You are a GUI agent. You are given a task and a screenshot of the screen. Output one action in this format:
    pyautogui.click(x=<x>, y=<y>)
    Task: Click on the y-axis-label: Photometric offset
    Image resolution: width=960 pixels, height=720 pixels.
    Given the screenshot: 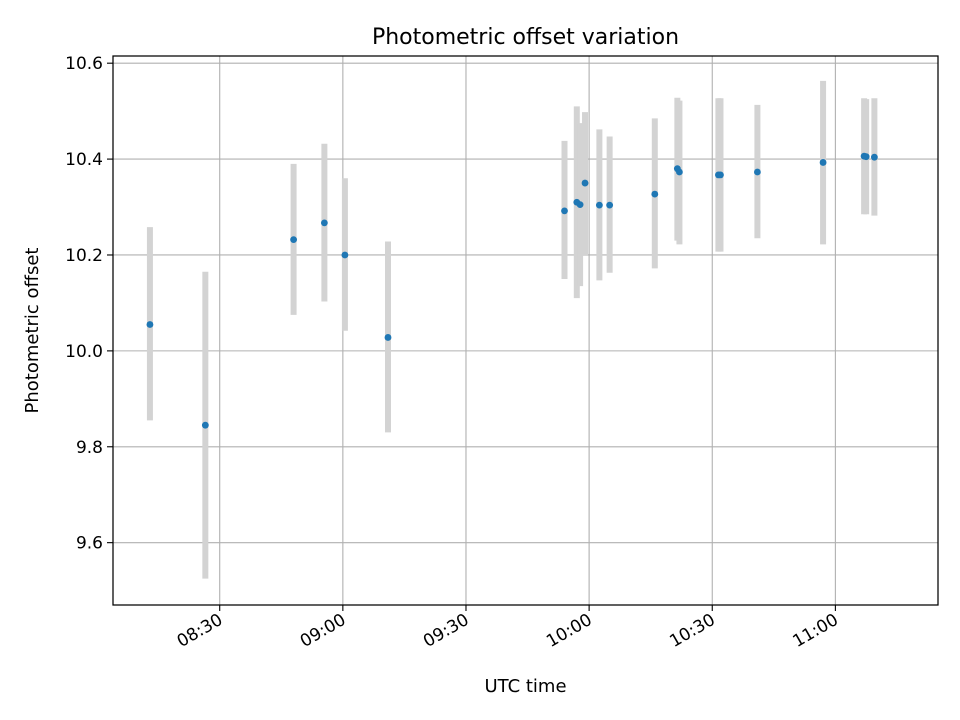 What is the action you would take?
    pyautogui.click(x=32, y=331)
    